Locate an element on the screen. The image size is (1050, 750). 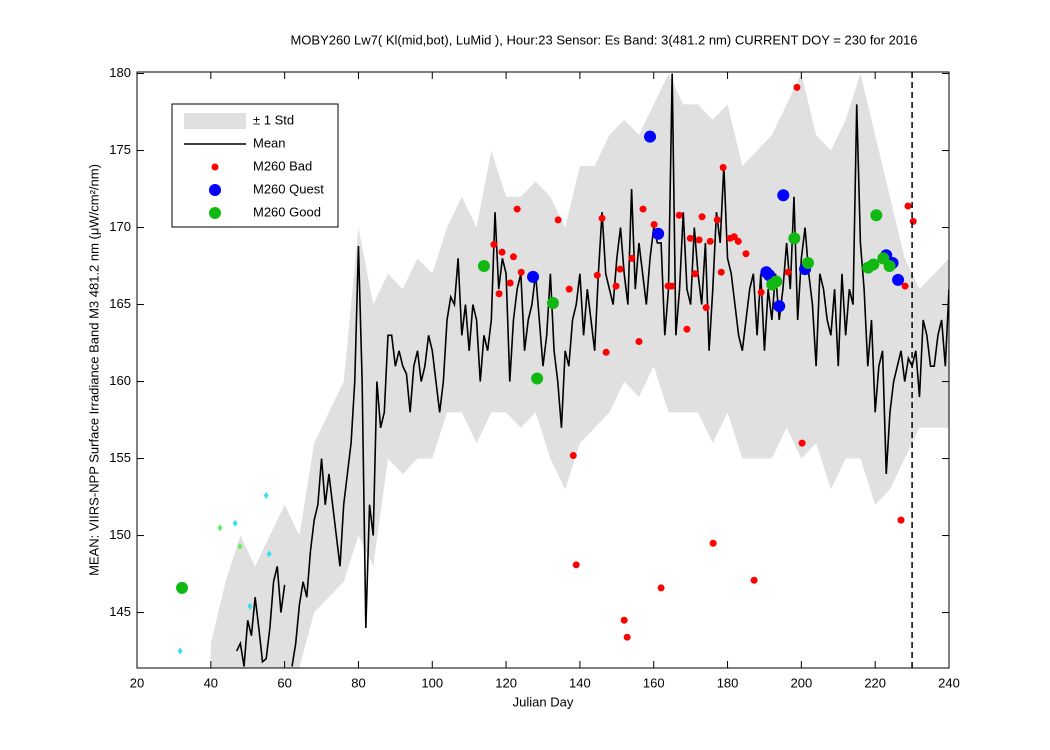
legend-label: M260 Good is located at coordinates (287, 211).